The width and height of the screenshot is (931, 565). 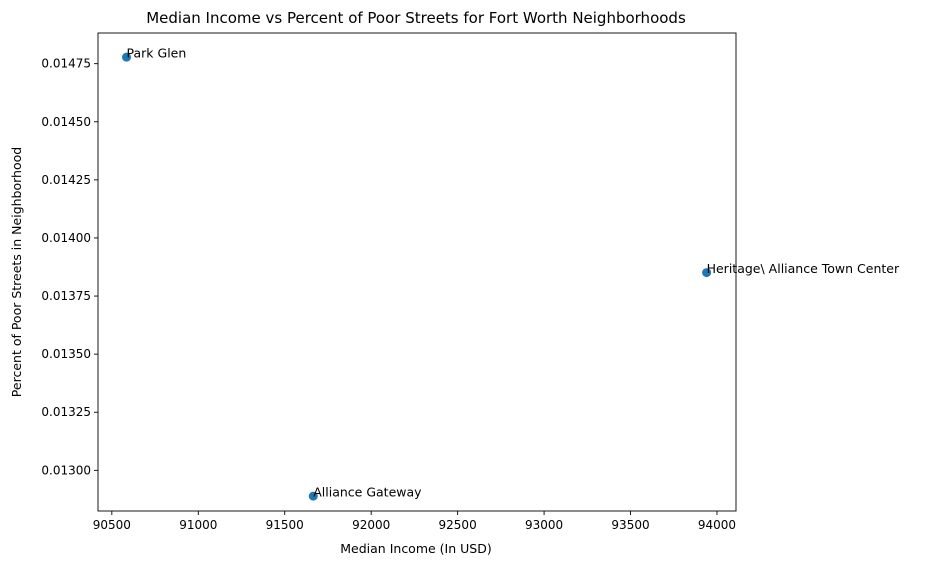 I want to click on x-tick-label: 93500, so click(x=630, y=525).